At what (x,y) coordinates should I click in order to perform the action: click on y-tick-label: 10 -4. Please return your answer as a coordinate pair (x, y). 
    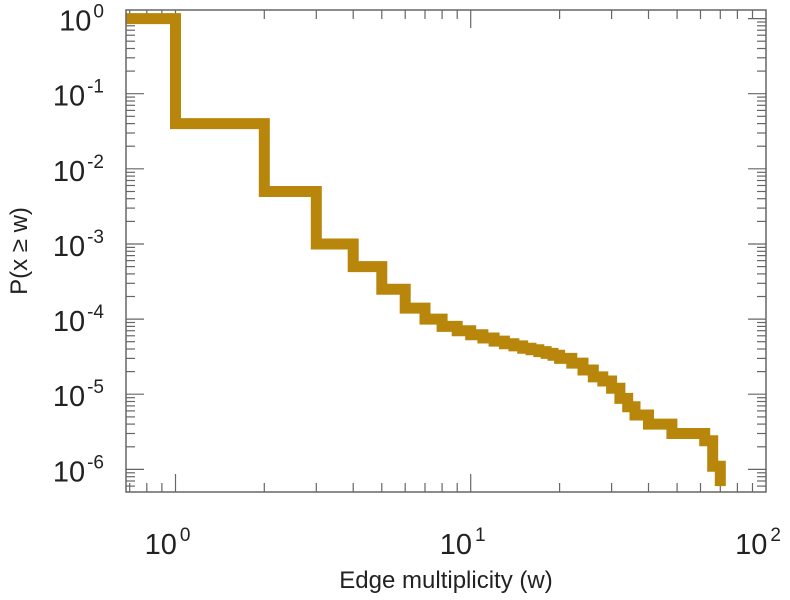
    Looking at the image, I should click on (79, 320).